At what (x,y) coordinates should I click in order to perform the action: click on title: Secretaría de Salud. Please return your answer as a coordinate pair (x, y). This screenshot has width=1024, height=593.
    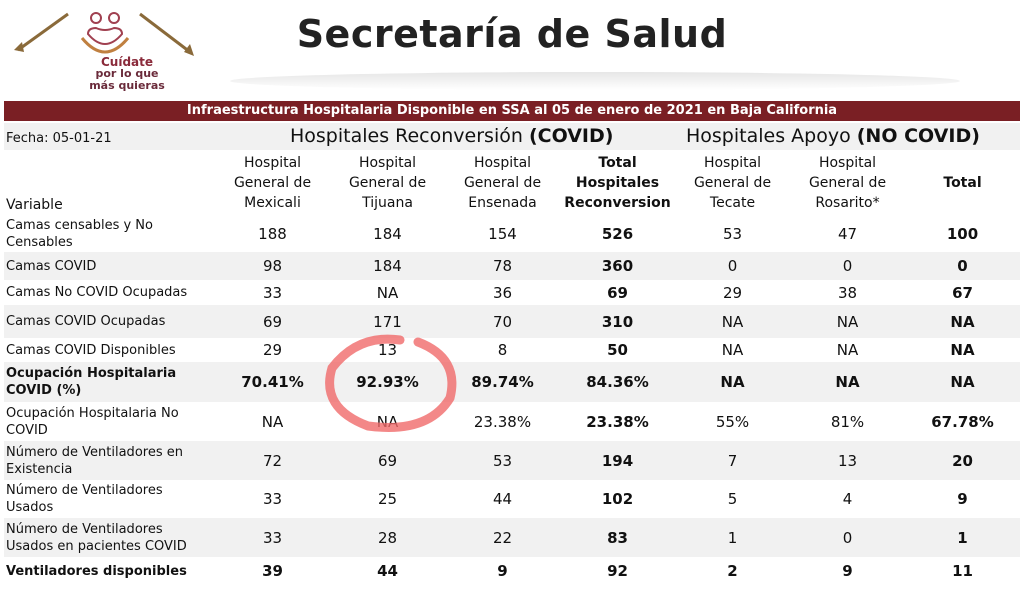
    Looking at the image, I should click on (512, 34).